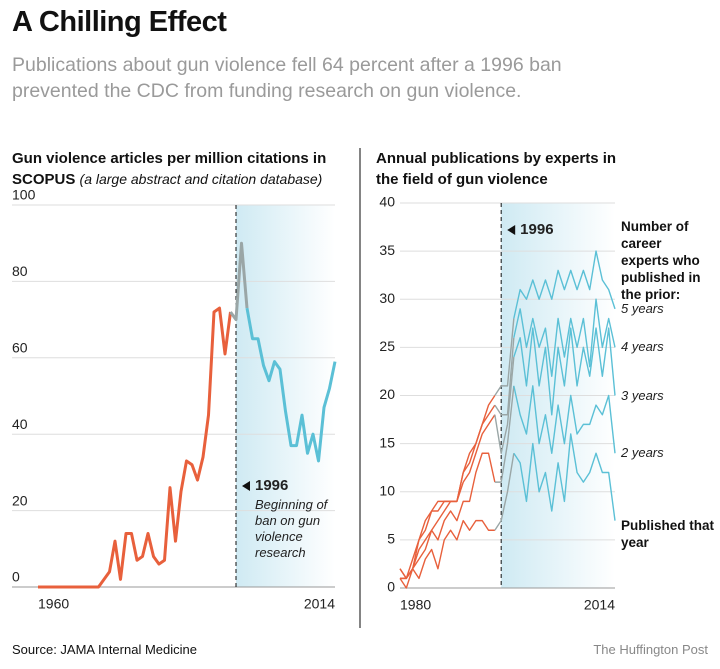 Image resolution: width=720 pixels, height=669 pixels. Describe the element at coordinates (119, 22) in the screenshot. I see `title: A Chilling Effect` at that location.